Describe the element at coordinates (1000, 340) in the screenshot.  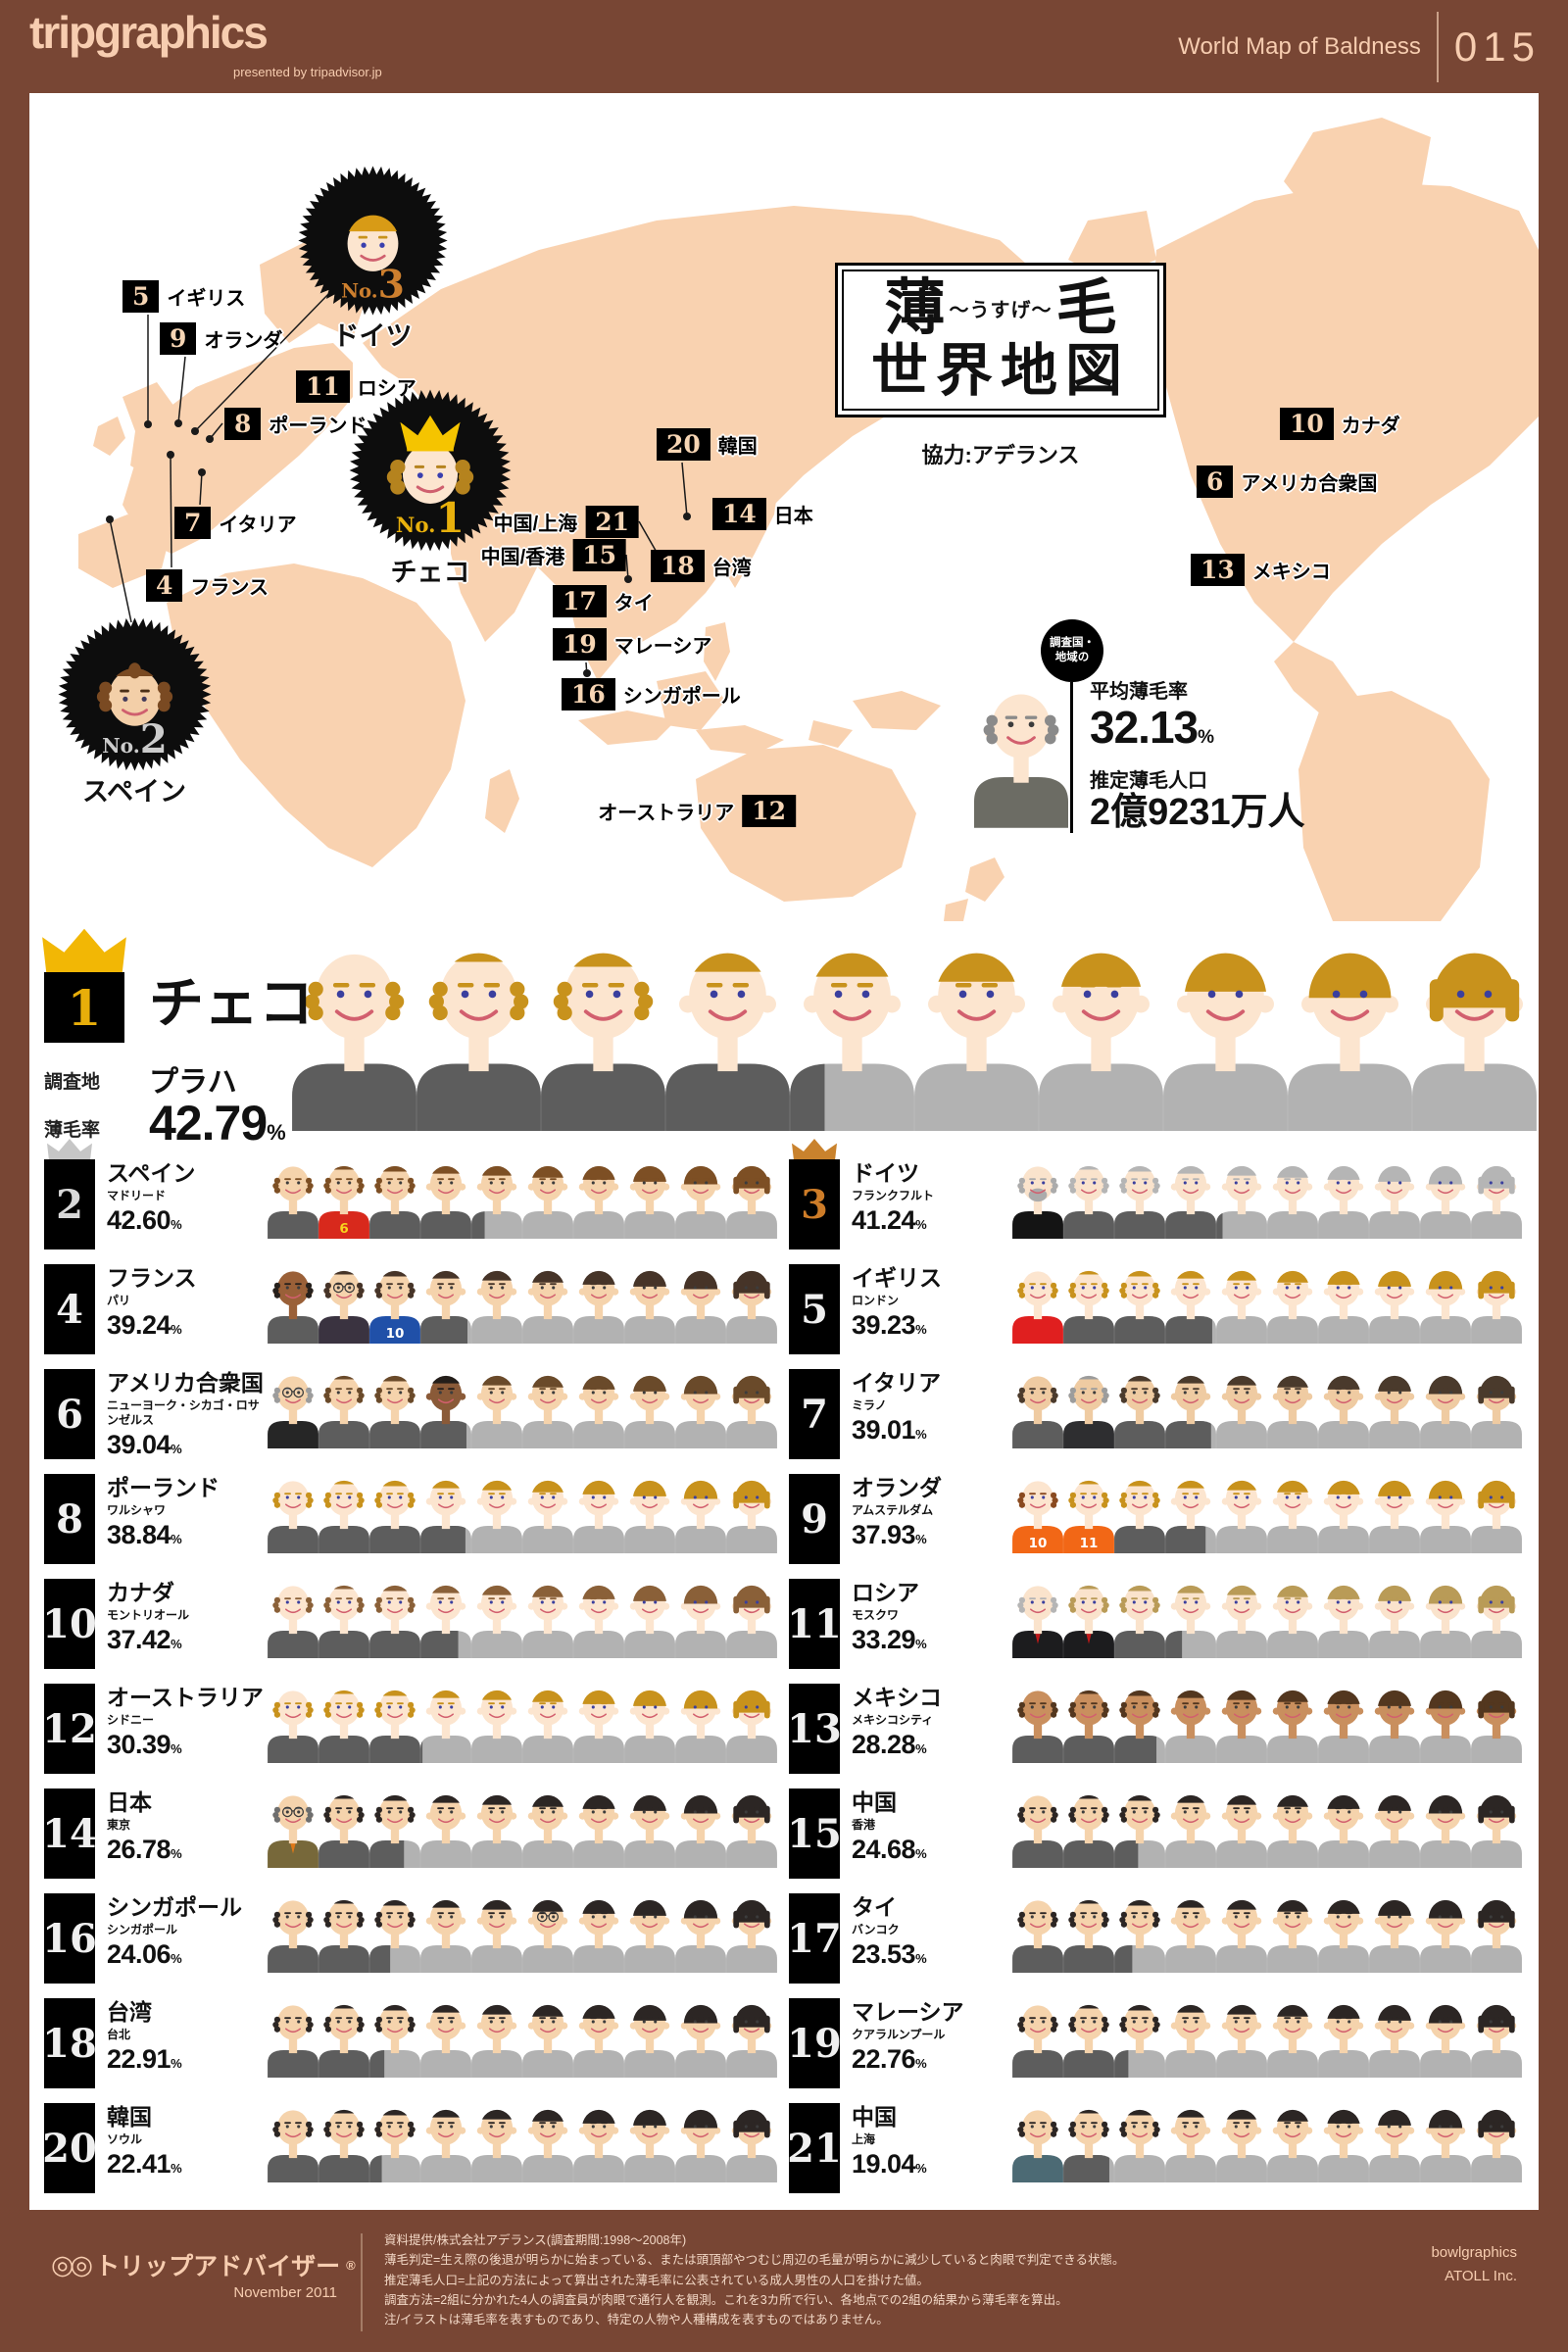
I see `map-title-box: 薄 〜うすげ〜 毛 世界地図` at that location.